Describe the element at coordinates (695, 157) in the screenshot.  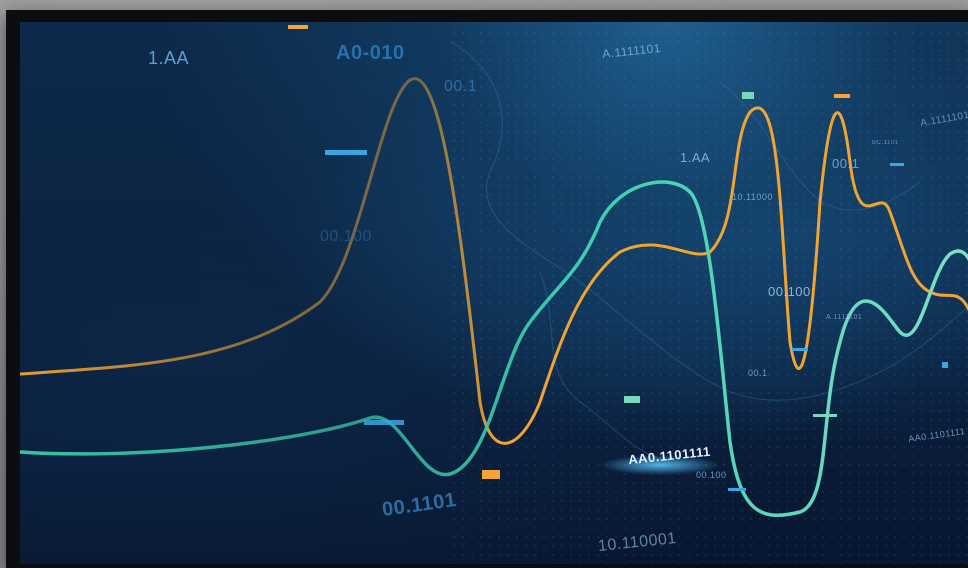
I see `label-1aa-center: 1.AA` at that location.